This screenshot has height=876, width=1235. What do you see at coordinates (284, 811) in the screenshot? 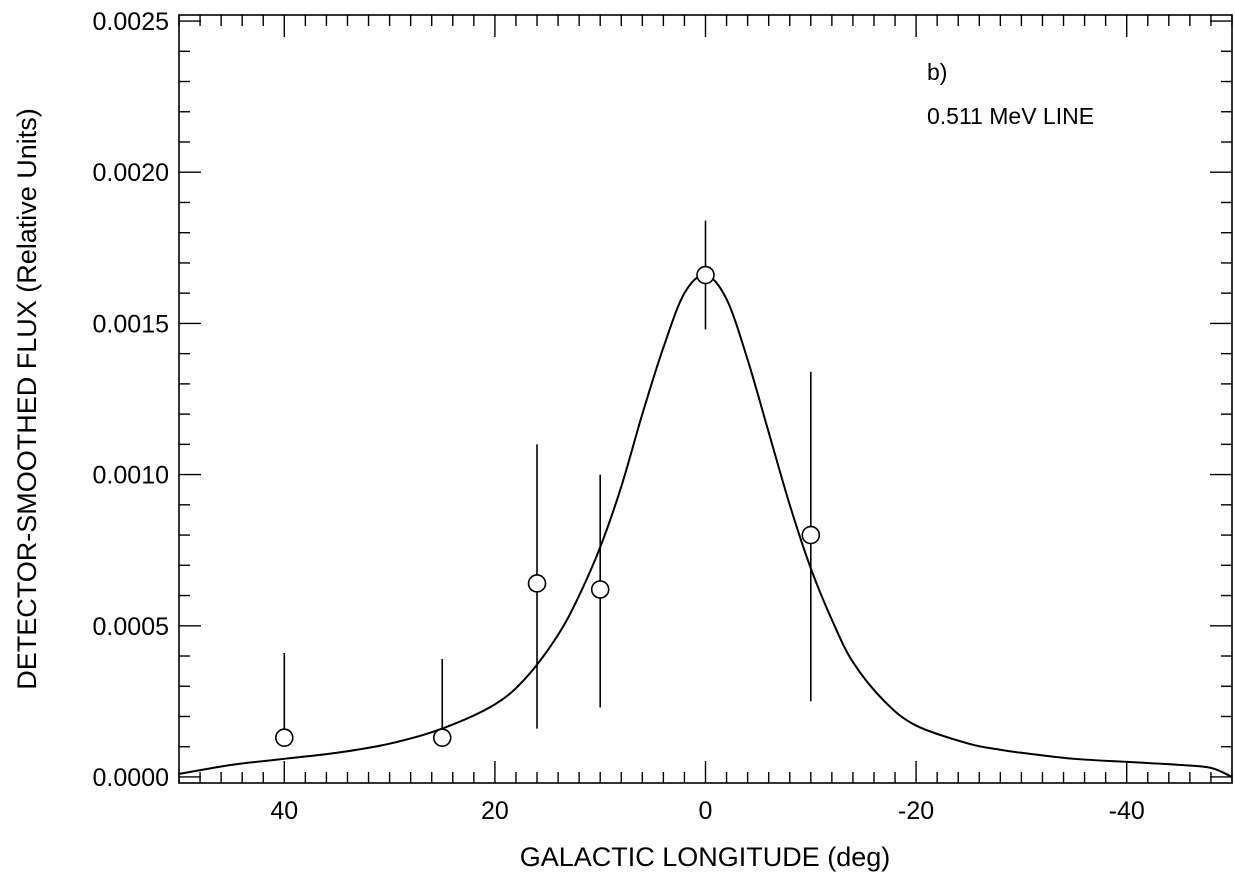
I see `x-tick-label: 40` at bounding box center [284, 811].